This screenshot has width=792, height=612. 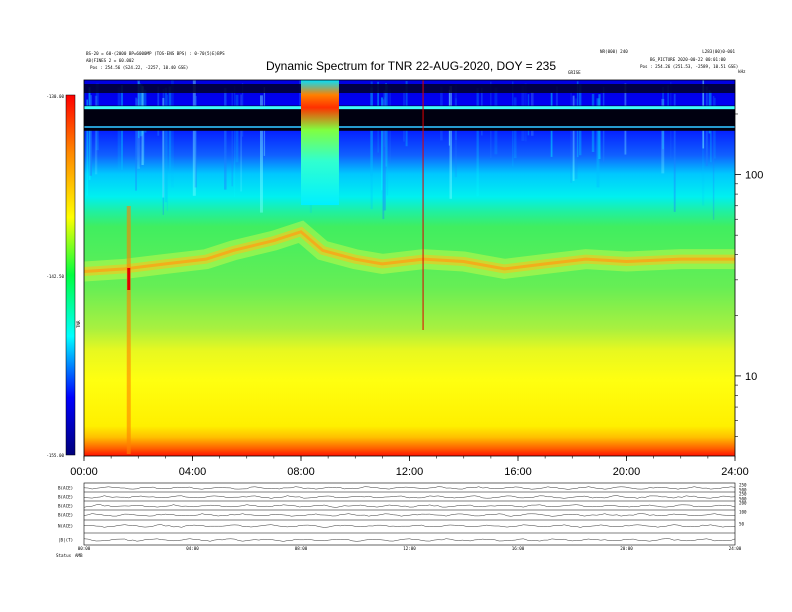 What do you see at coordinates (409, 88) in the screenshot?
I see `upper-black-band-top` at bounding box center [409, 88].